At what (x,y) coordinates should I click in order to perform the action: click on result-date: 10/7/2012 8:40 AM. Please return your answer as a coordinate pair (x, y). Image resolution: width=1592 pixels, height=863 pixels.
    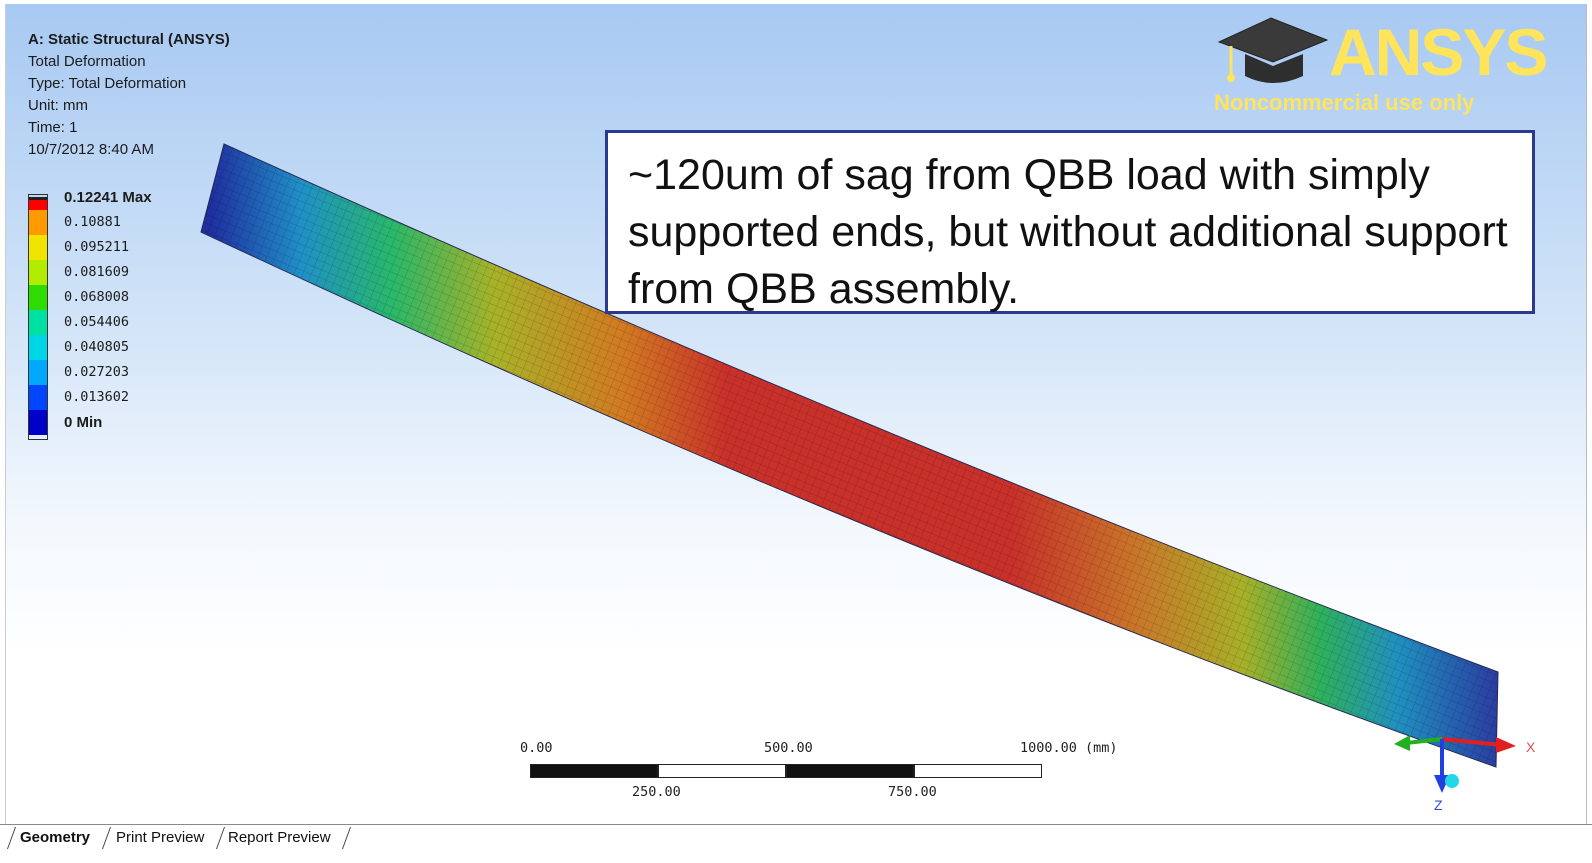
    Looking at the image, I should click on (91, 149).